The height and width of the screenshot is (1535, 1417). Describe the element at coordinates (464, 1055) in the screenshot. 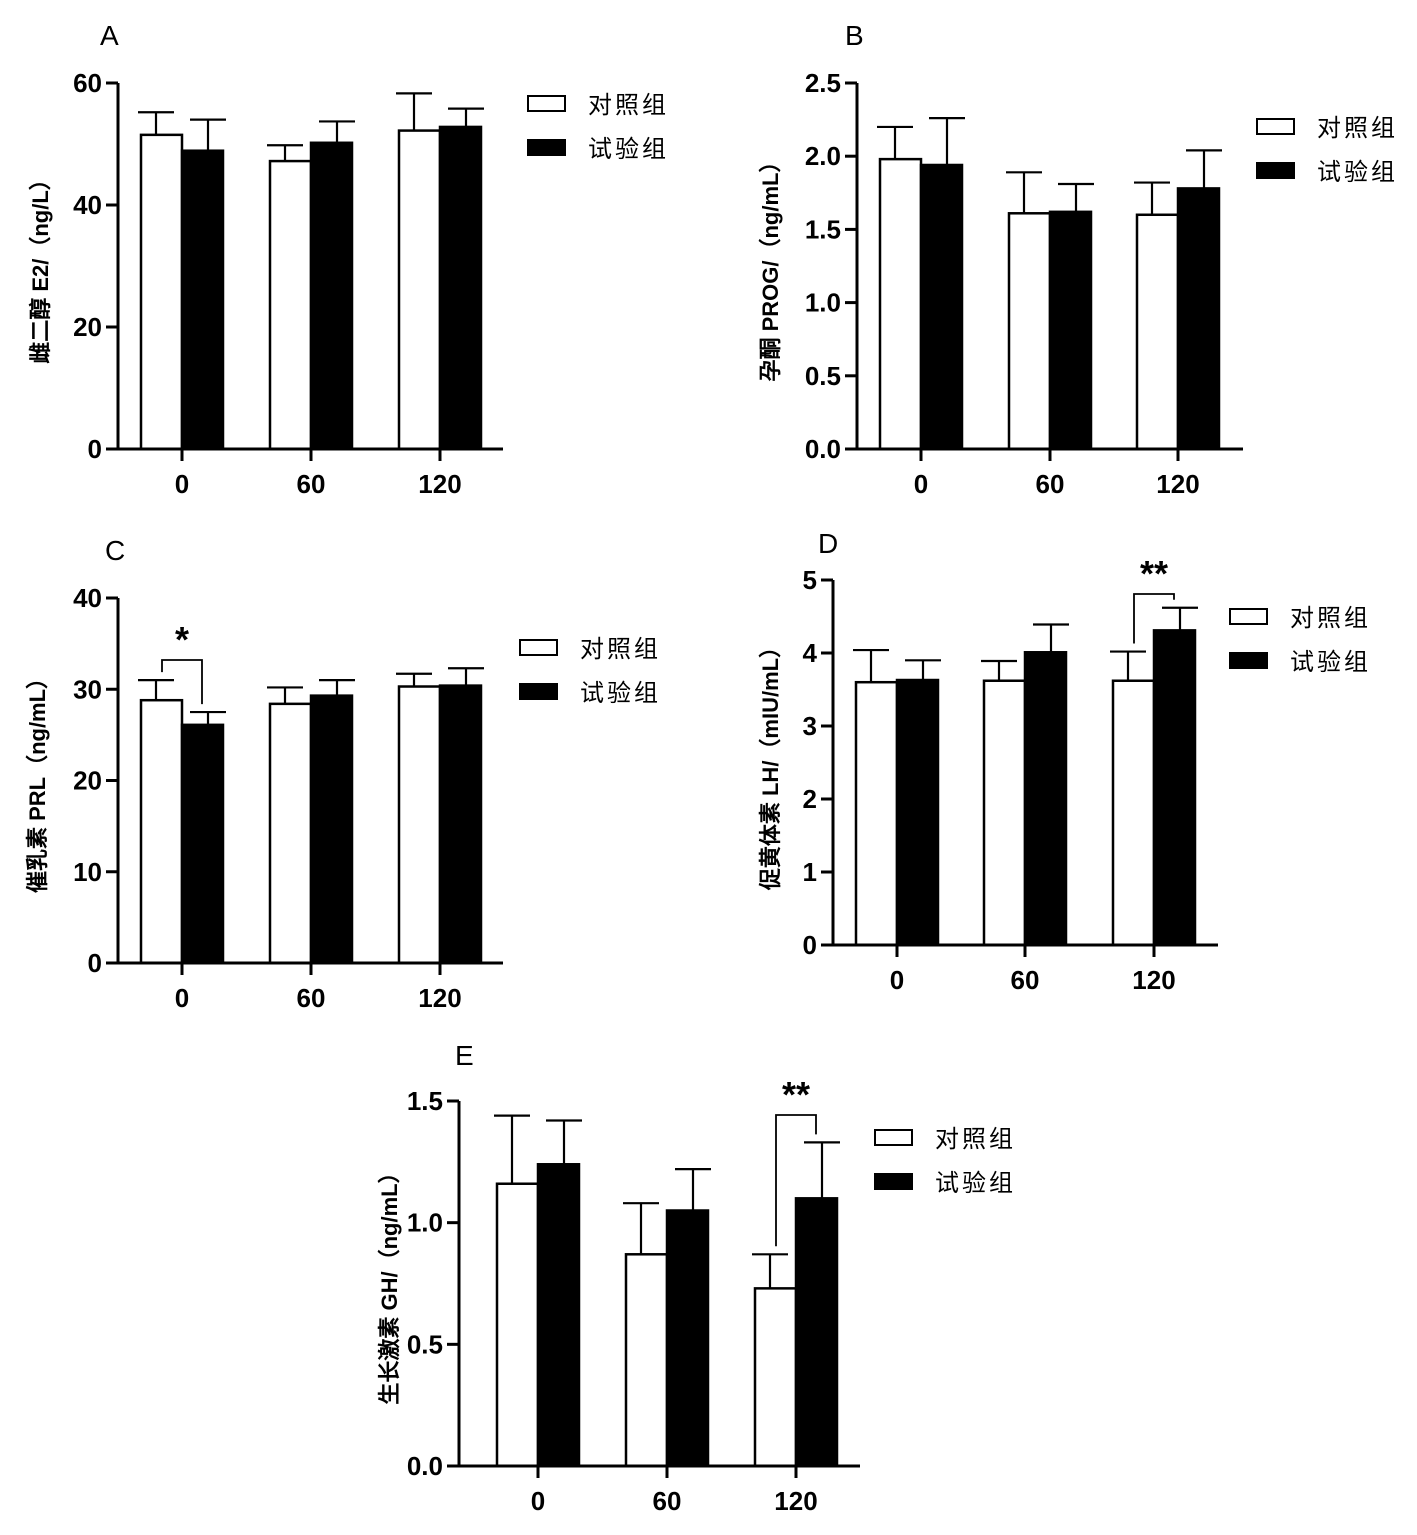

I see `panel-letter: E` at that location.